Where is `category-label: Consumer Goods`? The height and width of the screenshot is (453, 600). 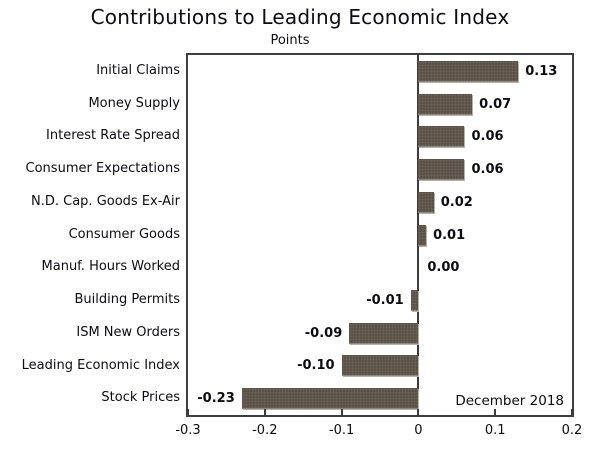
category-label: Consumer Goods is located at coordinates (124, 234).